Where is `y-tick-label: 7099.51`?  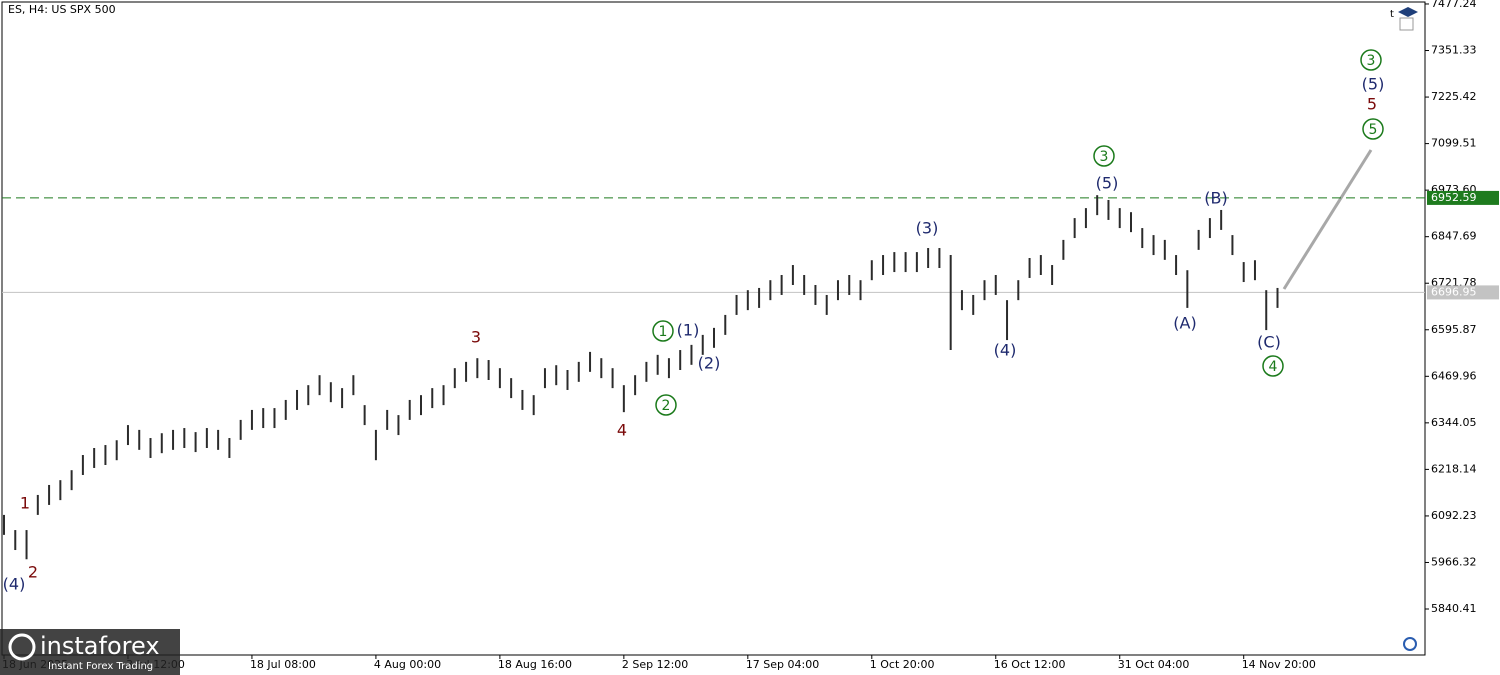 y-tick-label: 7099.51 is located at coordinates (1454, 143).